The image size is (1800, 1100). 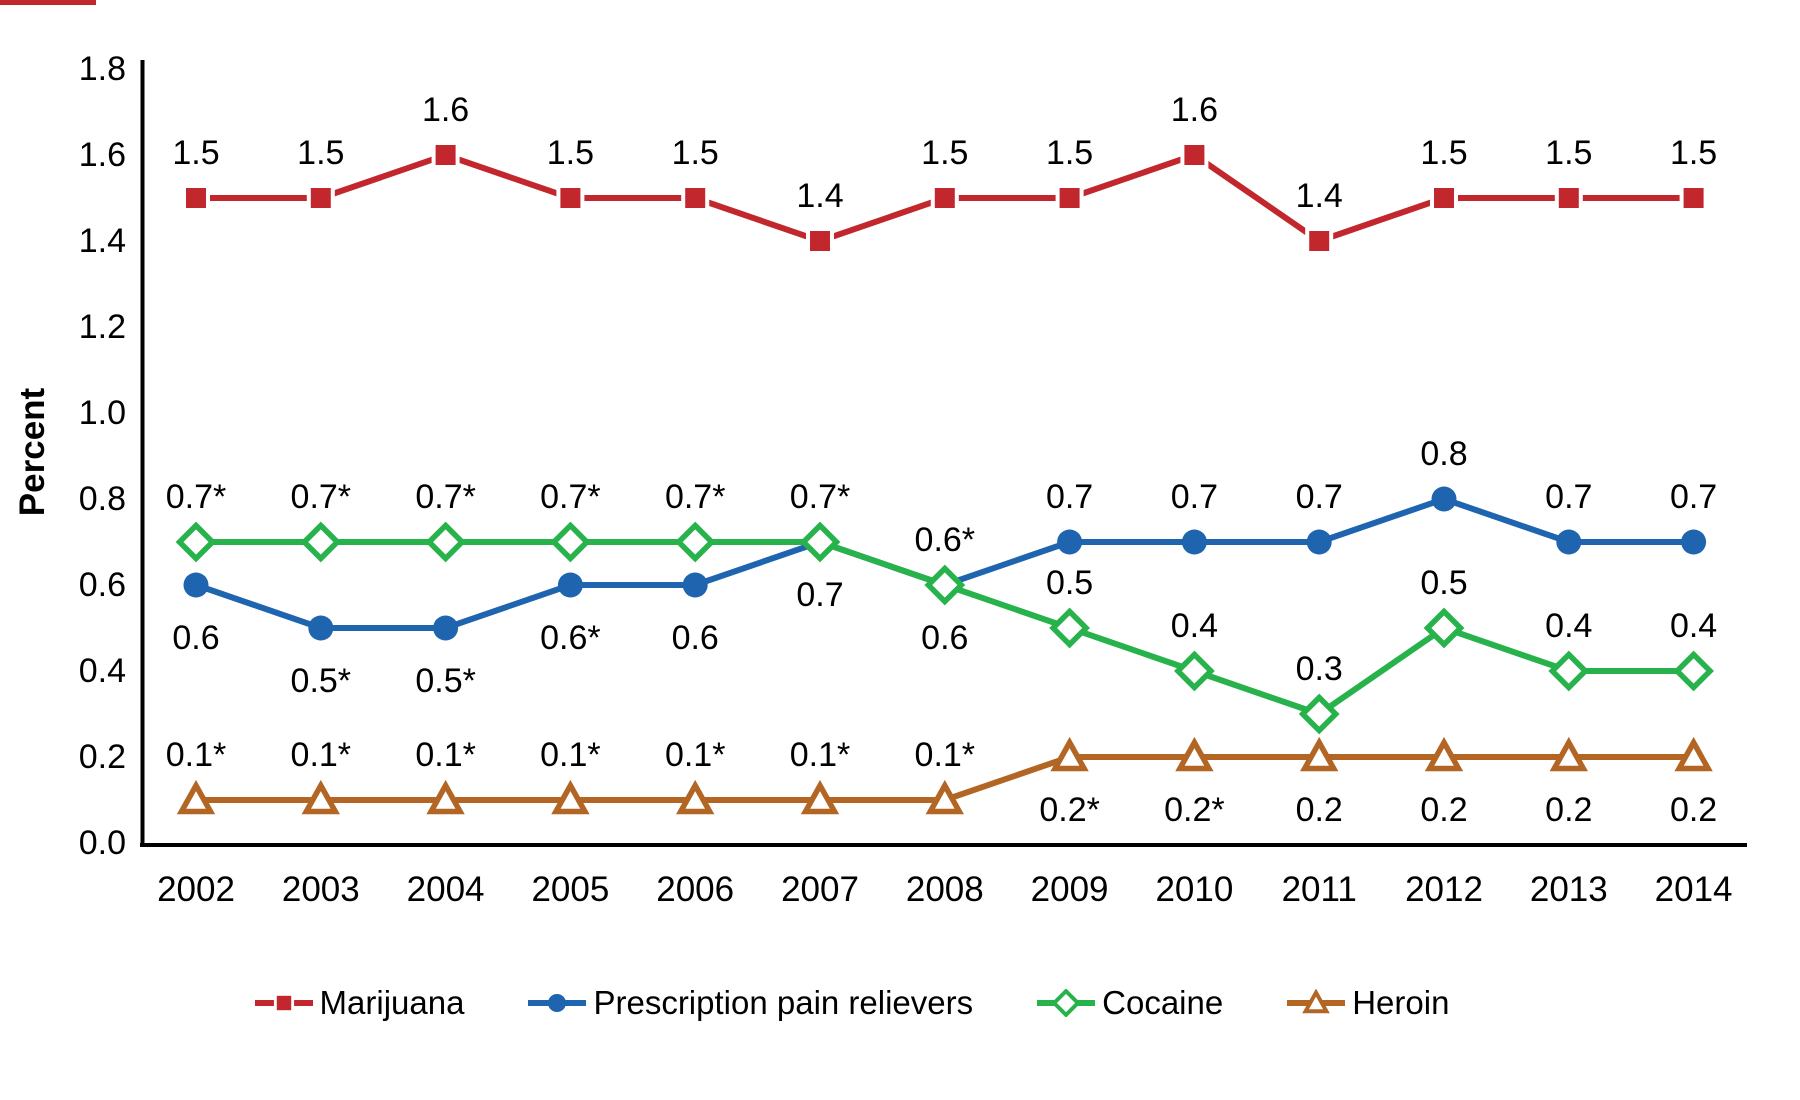 What do you see at coordinates (1070, 889) in the screenshot?
I see `x-tick-label: 2009` at bounding box center [1070, 889].